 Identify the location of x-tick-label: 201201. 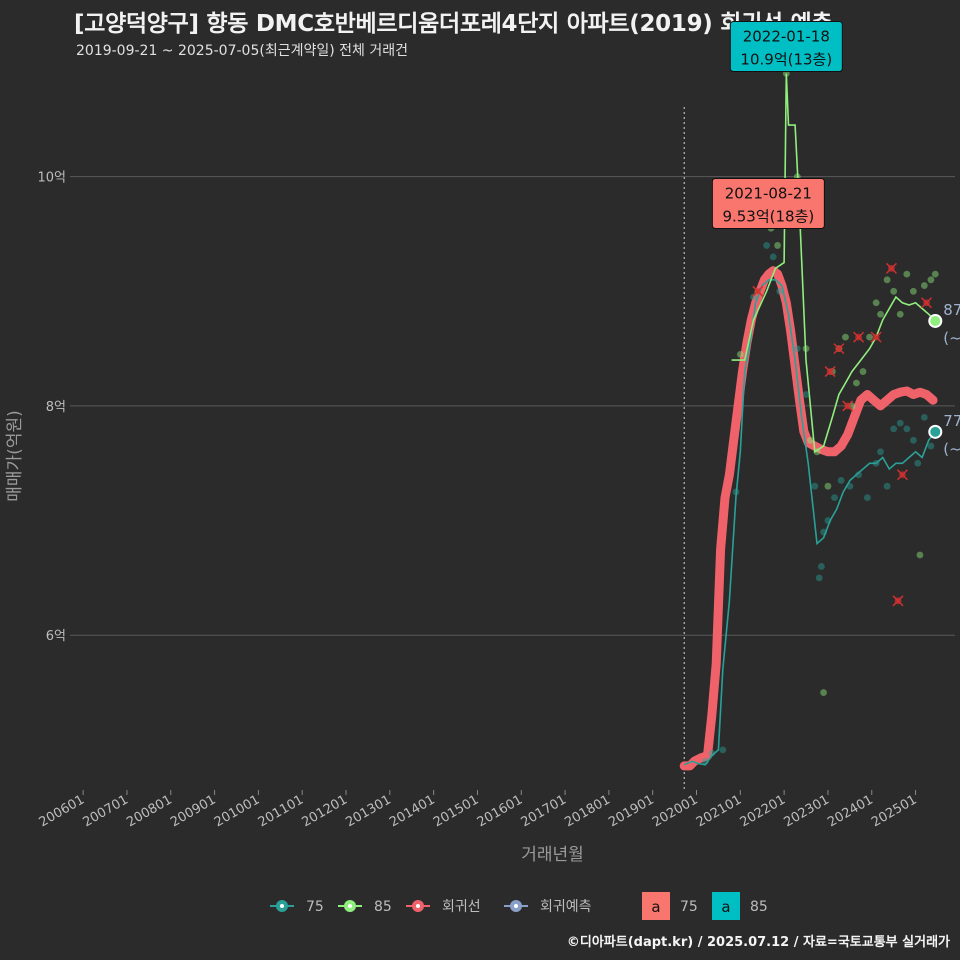
(325, 811).